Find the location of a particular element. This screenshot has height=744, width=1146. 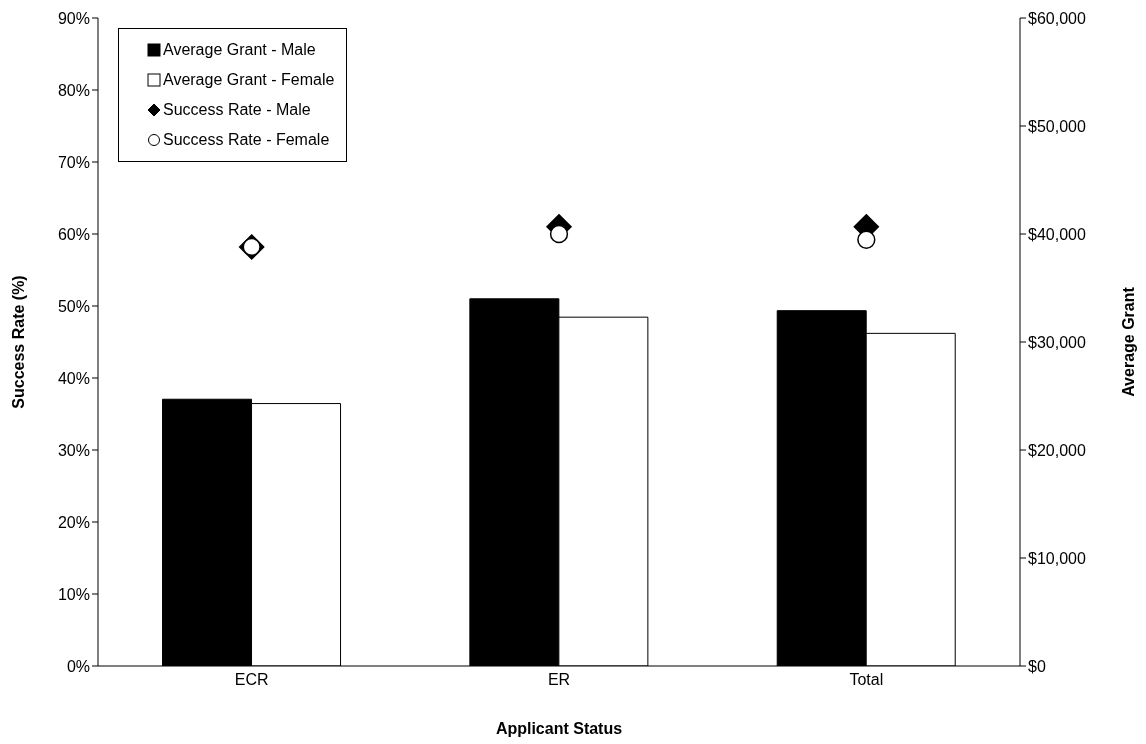

y2-tick-label: $30,000 is located at coordinates (1057, 342).